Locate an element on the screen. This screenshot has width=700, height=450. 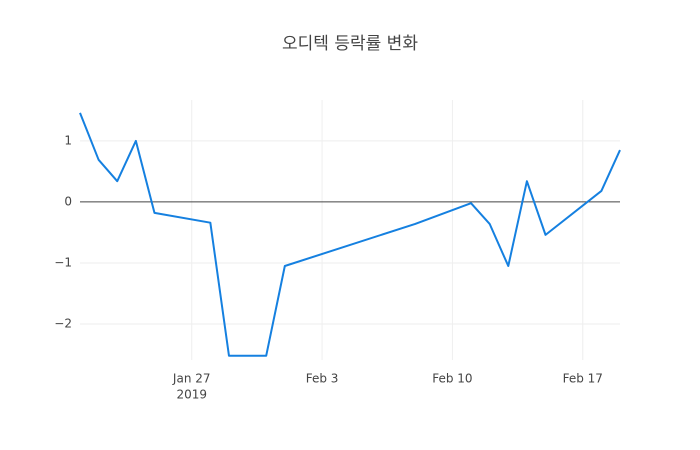
y-tick-label: −2 is located at coordinates (63, 323).